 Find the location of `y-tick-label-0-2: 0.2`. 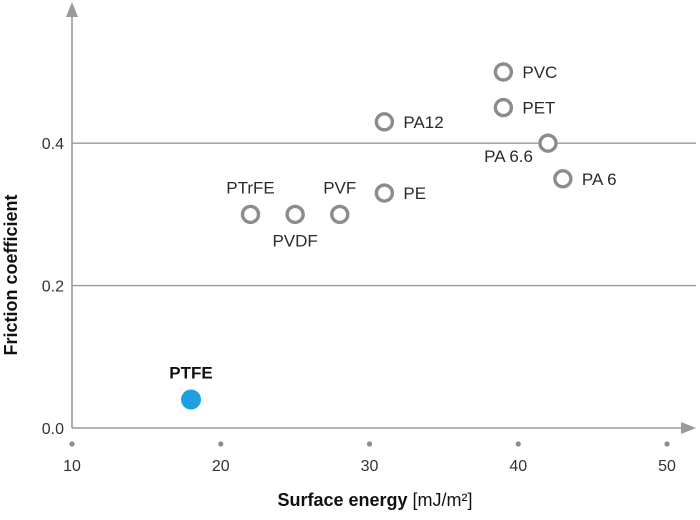

y-tick-label-0-2: 0.2 is located at coordinates (53, 287).